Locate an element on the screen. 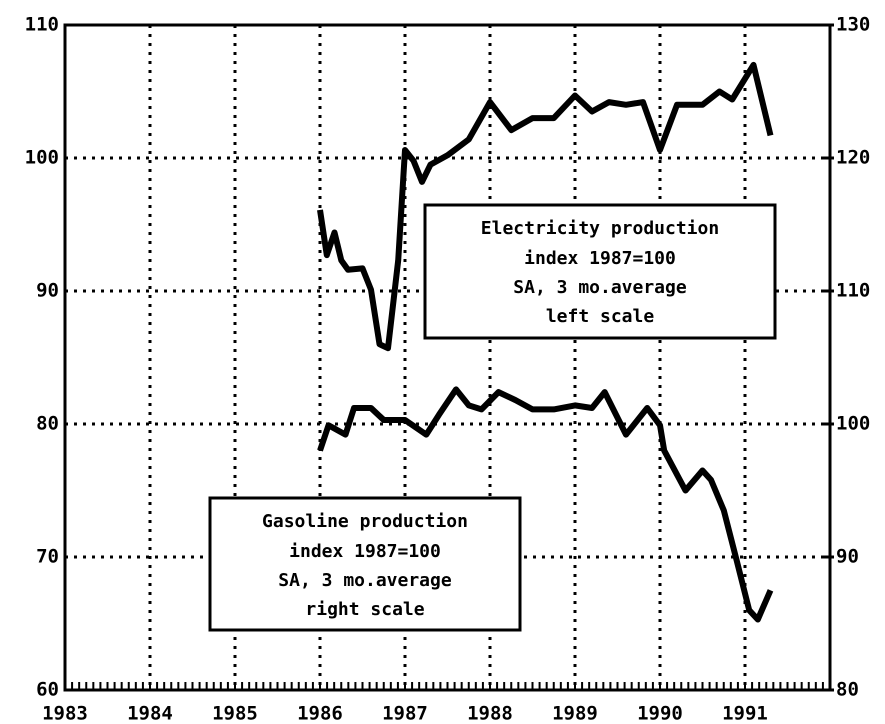 This screenshot has width=885, height=724. legend-line: right scale is located at coordinates (364, 609).